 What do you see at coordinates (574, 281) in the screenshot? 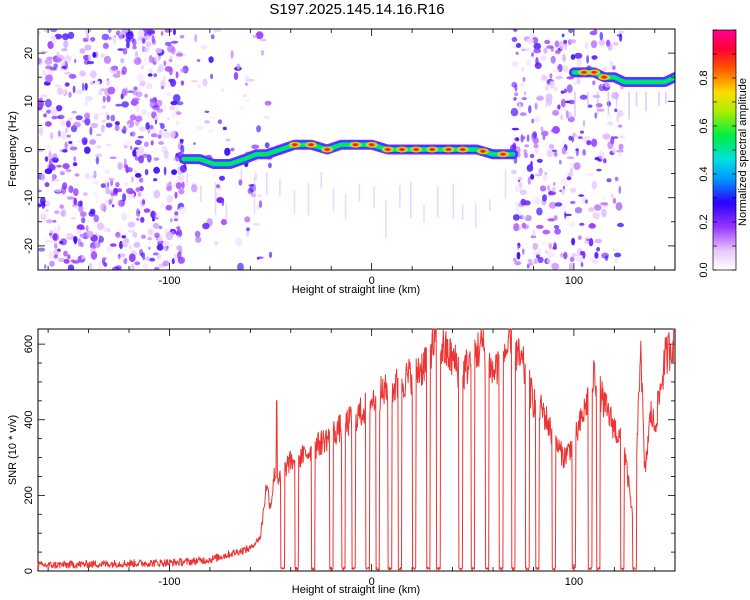
I see `x-tick-label: 100` at bounding box center [574, 281].